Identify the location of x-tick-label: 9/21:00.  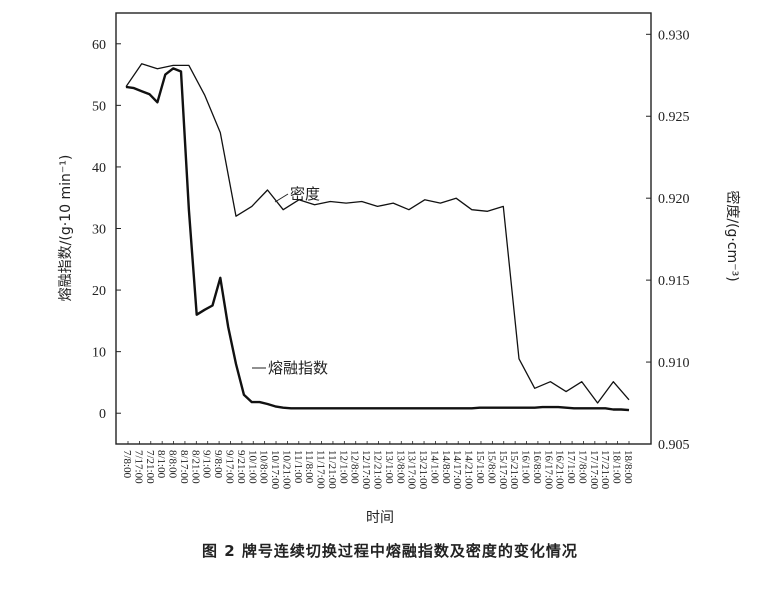
(241, 467).